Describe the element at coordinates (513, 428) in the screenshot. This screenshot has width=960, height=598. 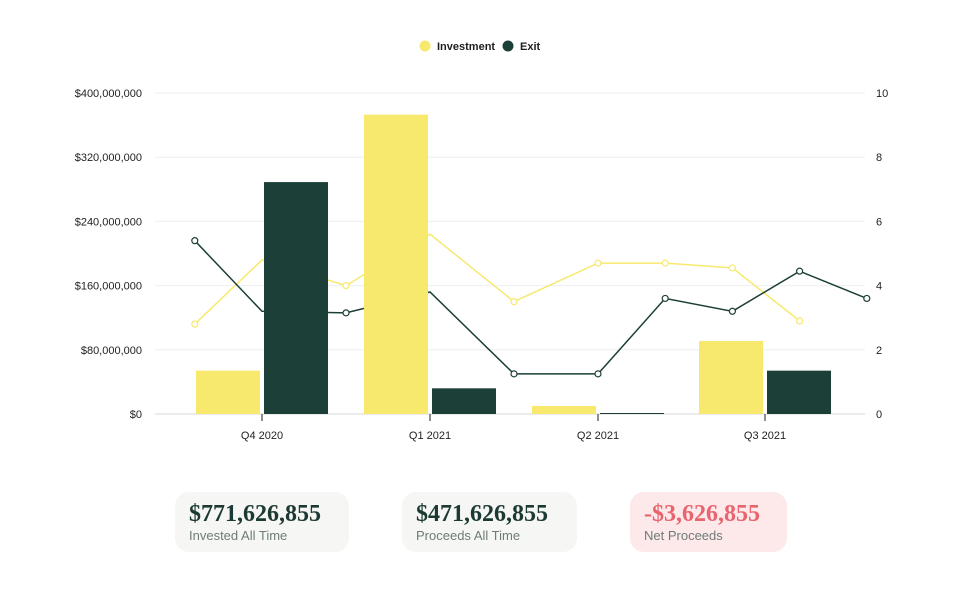
I see `x-axis: Q4 2020 Q1 2021 Q2 2021 Q3 2021` at that location.